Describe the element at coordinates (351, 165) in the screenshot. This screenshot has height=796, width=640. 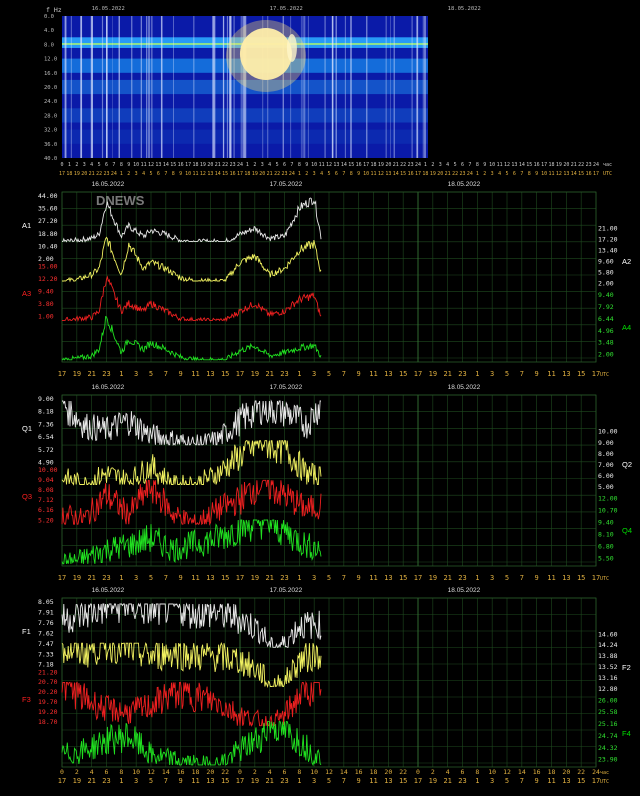
I see `local-hour-tick: 15` at that location.